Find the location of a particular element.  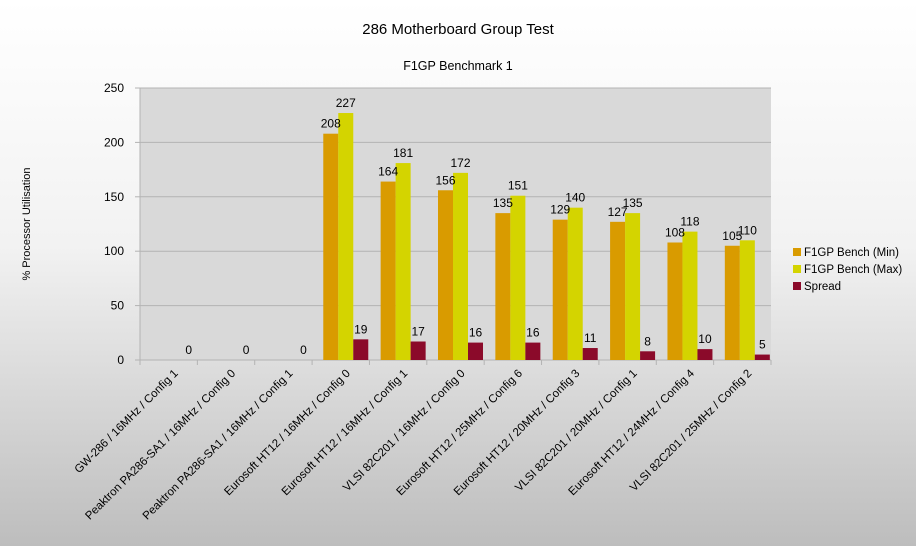

chart-title: 286 Motherboard Group Test is located at coordinates (458, 29).